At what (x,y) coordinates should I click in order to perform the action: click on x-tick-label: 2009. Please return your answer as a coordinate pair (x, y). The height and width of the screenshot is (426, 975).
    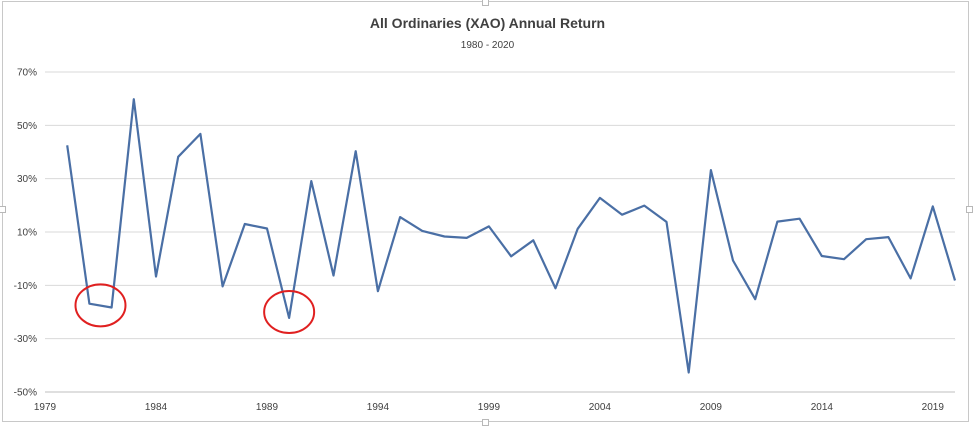
    Looking at the image, I should click on (711, 407).